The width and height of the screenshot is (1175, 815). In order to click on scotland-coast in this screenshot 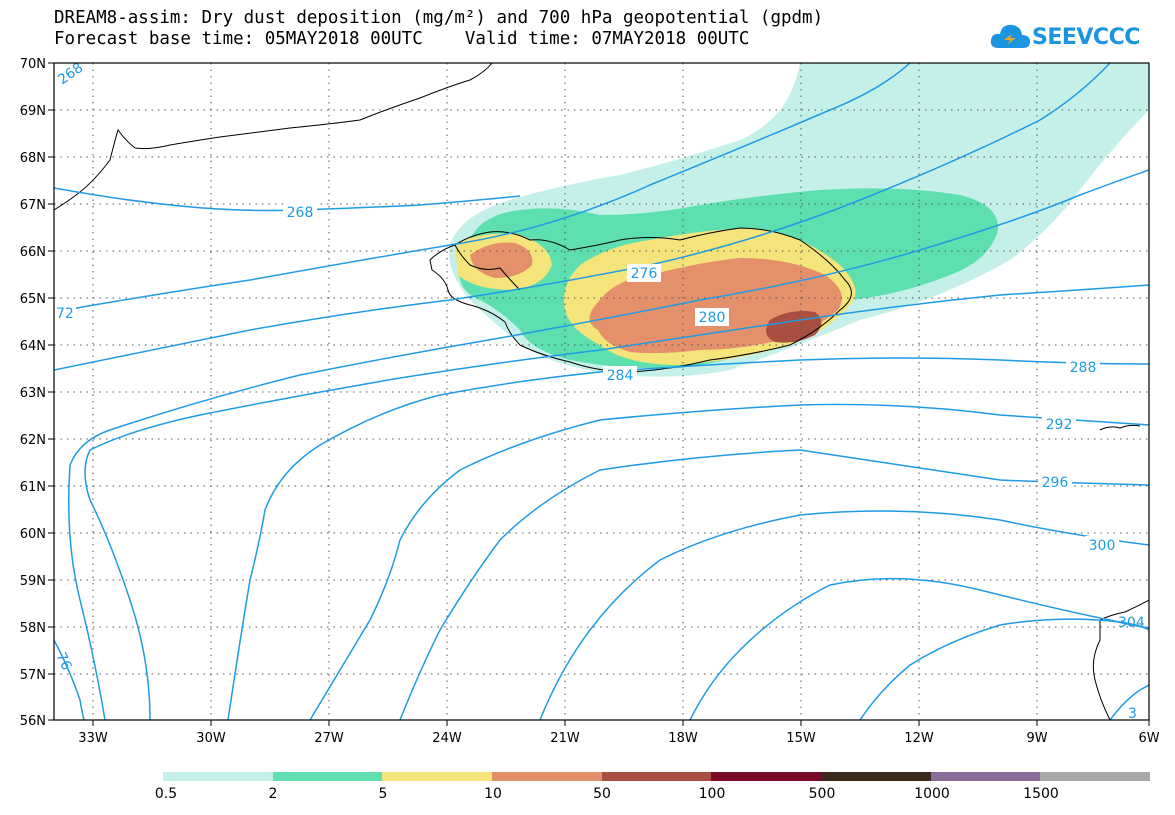, I will do `click(1120, 659)`.